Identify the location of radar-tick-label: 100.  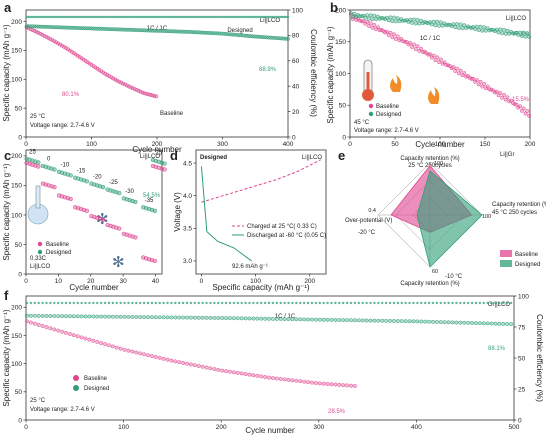
(486, 217).